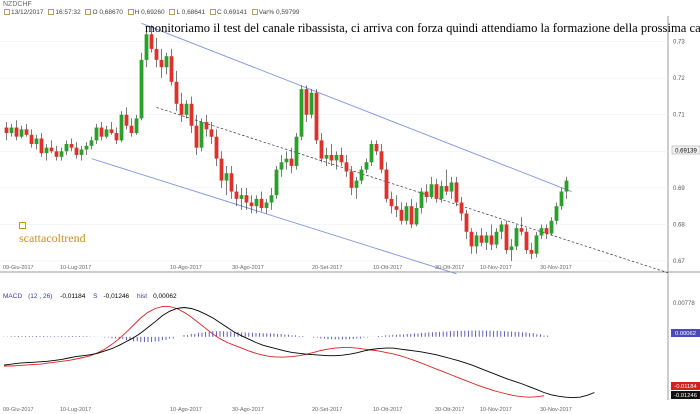 The image size is (700, 414). I want to click on channel-lower-line, so click(274, 216).